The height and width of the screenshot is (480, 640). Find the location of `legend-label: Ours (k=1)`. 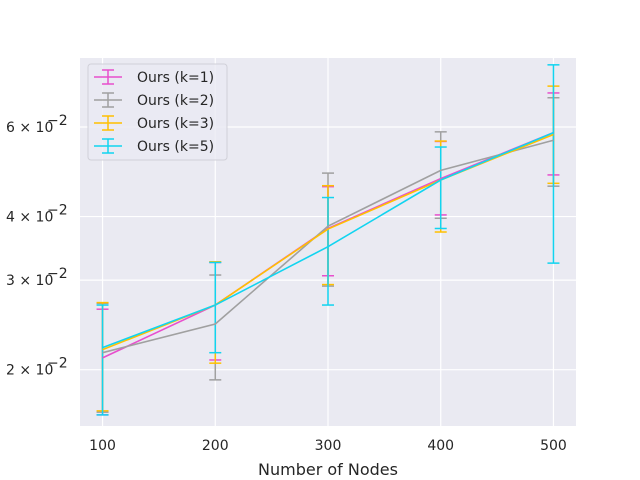

legend-label: Ours (k=1) is located at coordinates (175, 78).